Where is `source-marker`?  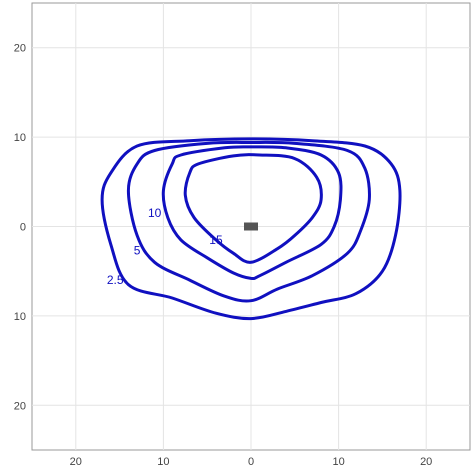 source-marker is located at coordinates (251, 226).